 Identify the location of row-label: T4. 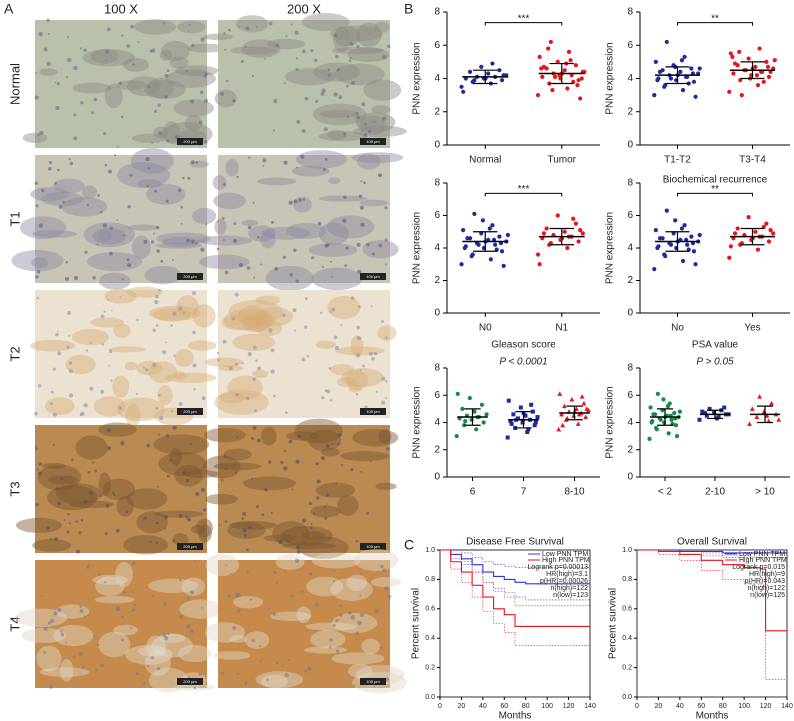
(14, 623).